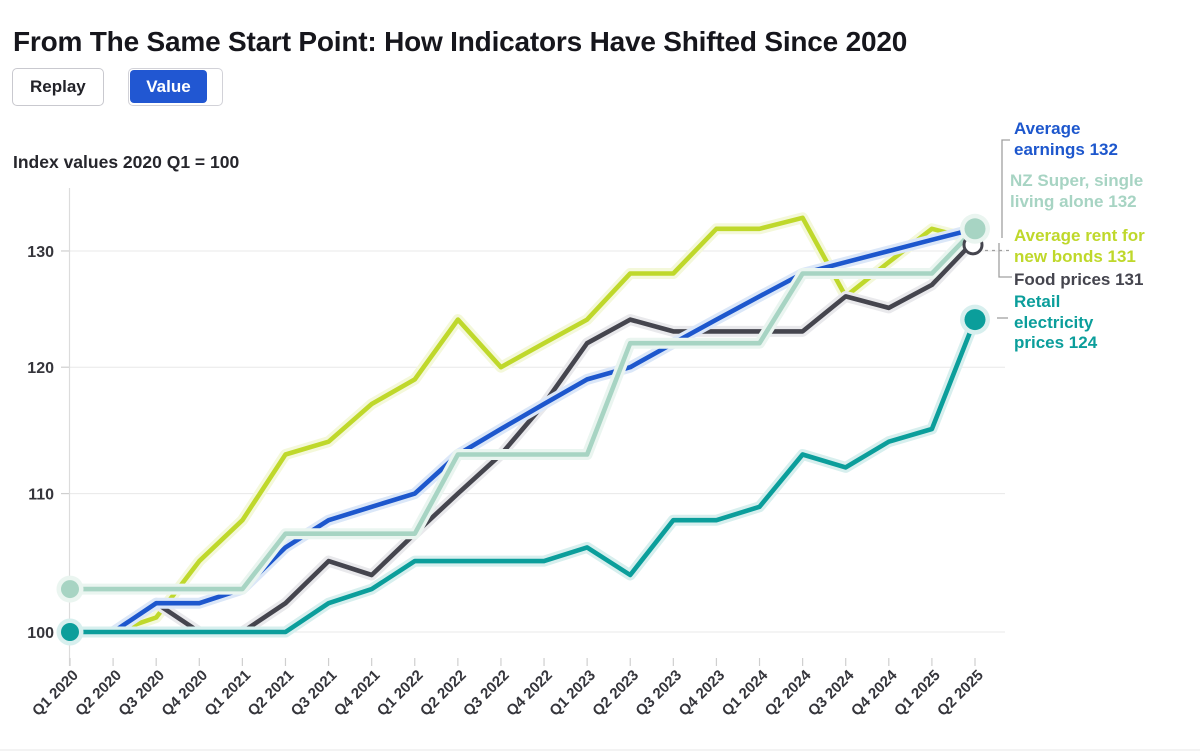  I want to click on end-label-line: NZ Super, single, so click(1077, 180).